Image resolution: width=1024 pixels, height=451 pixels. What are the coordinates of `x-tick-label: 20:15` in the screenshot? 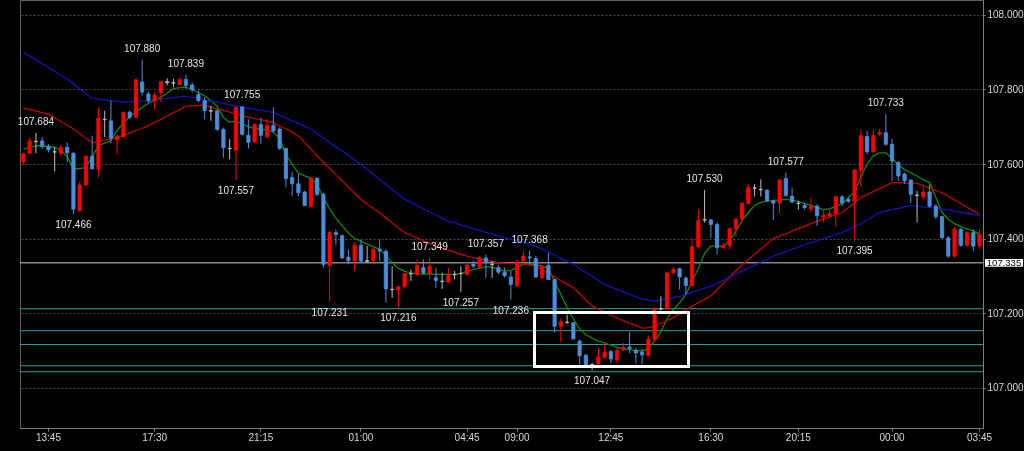 It's located at (798, 437).